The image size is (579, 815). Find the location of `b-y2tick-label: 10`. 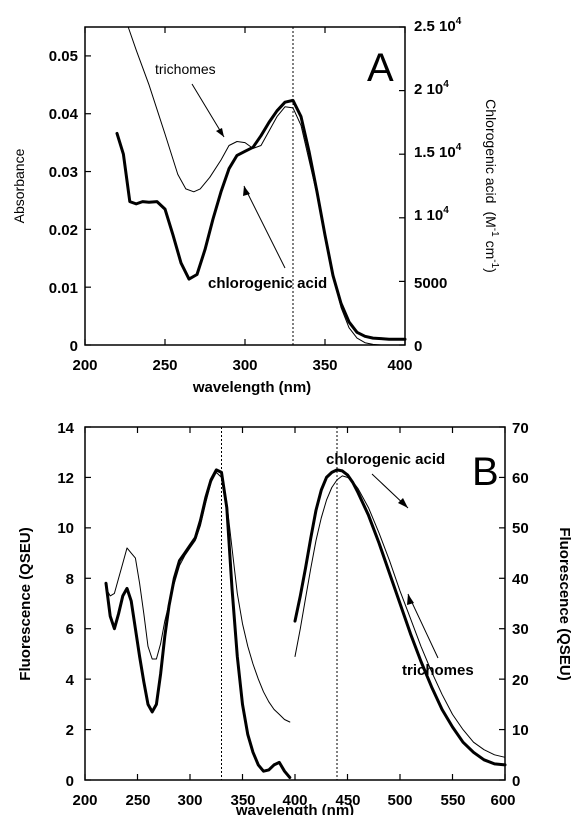

b-y2tick-label: 10 is located at coordinates (520, 730).